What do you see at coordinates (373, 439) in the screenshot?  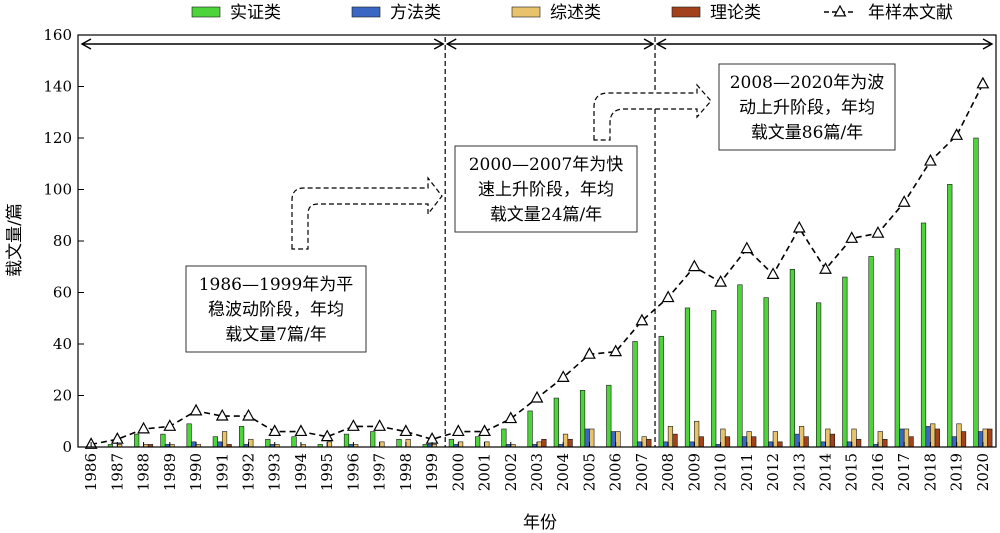 I see `bar-1-1997` at bounding box center [373, 439].